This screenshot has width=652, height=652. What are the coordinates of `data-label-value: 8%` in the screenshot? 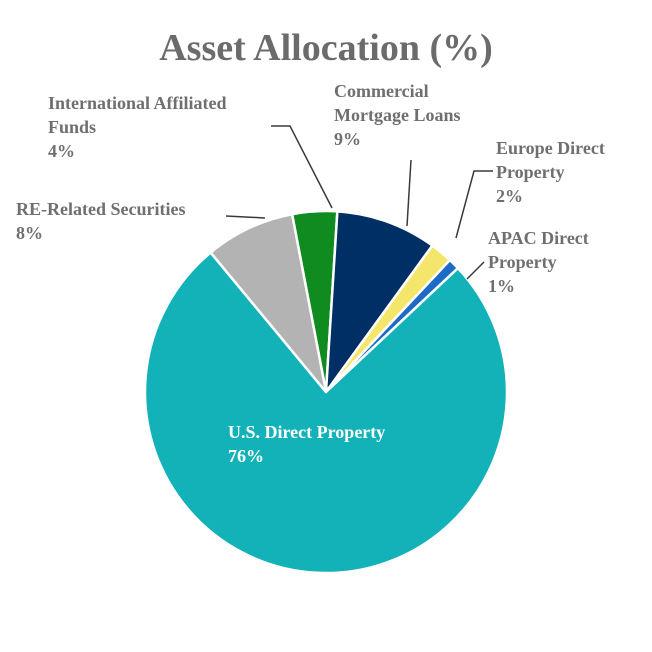 It's located at (29, 233).